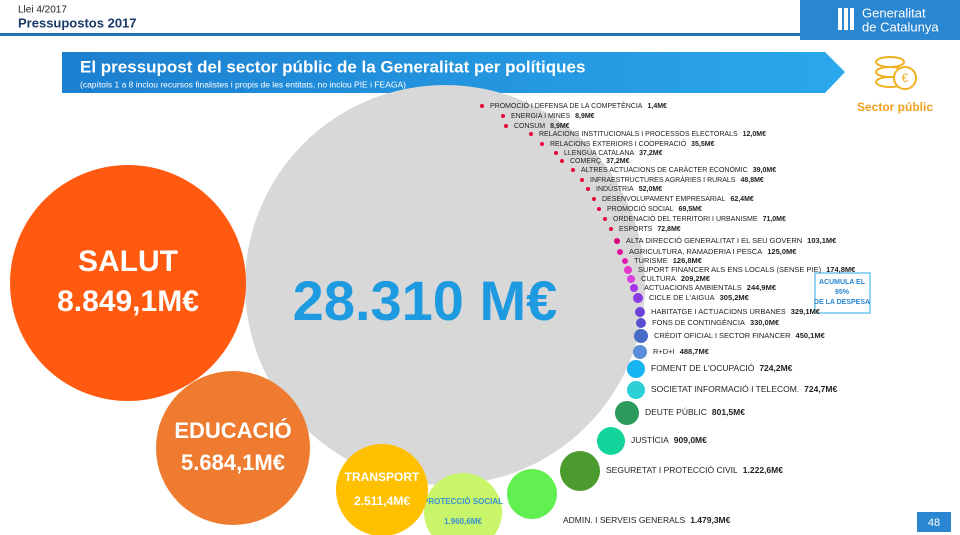 The height and width of the screenshot is (535, 960). What do you see at coordinates (842, 293) in the screenshot?
I see `annotation-box` at bounding box center [842, 293].